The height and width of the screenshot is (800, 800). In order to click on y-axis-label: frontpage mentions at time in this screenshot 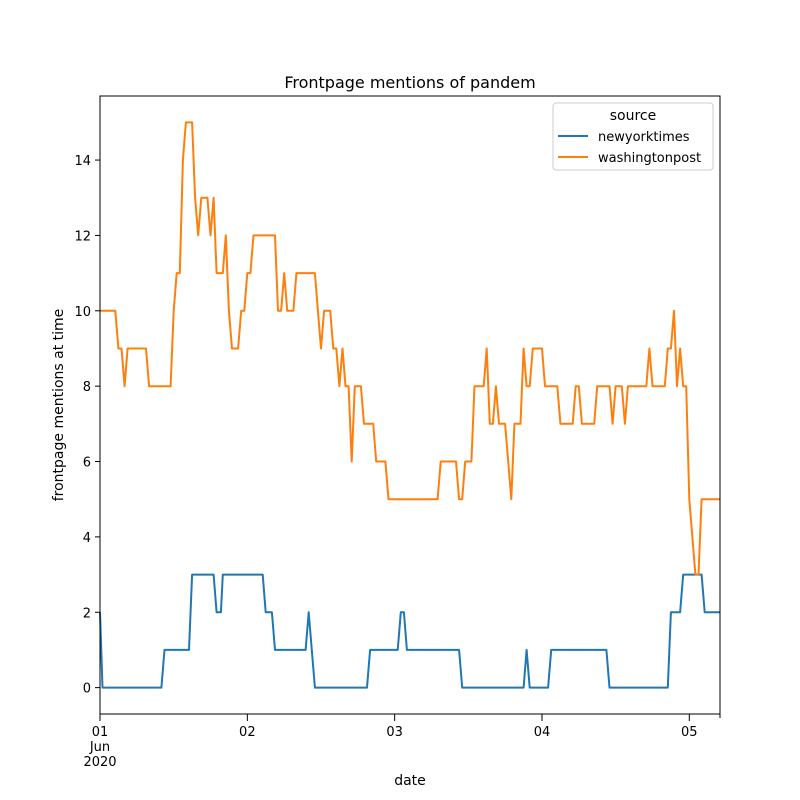, I will do `click(59, 405)`.